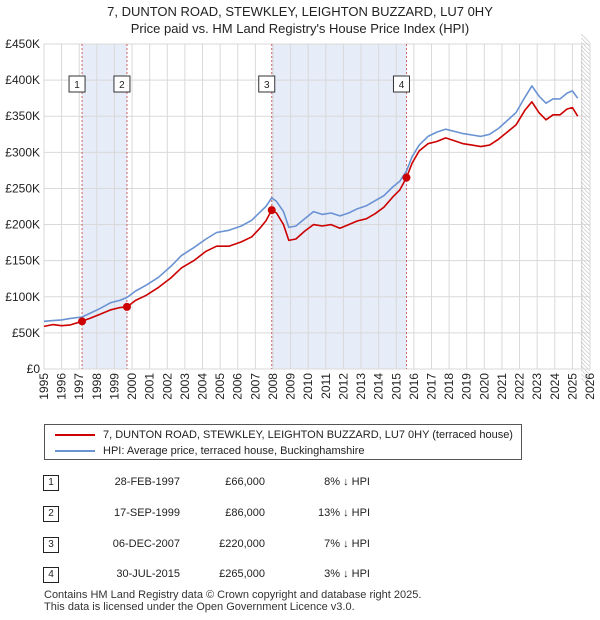  What do you see at coordinates (132, 386) in the screenshot?
I see `x-tick-label: 2000` at bounding box center [132, 386].